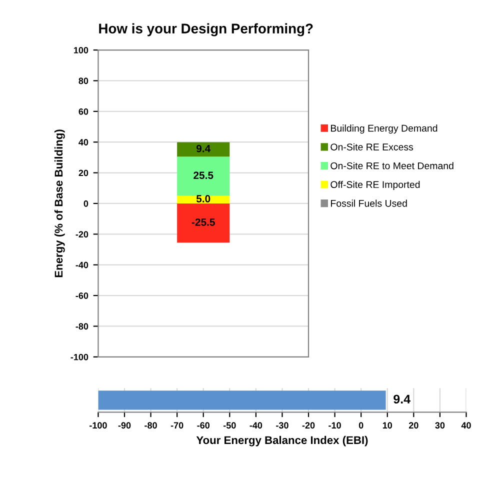 The image size is (496, 481). What do you see at coordinates (282, 441) in the screenshot?
I see `x-axis-title: Your Energy Balance Index (EBI)` at bounding box center [282, 441].